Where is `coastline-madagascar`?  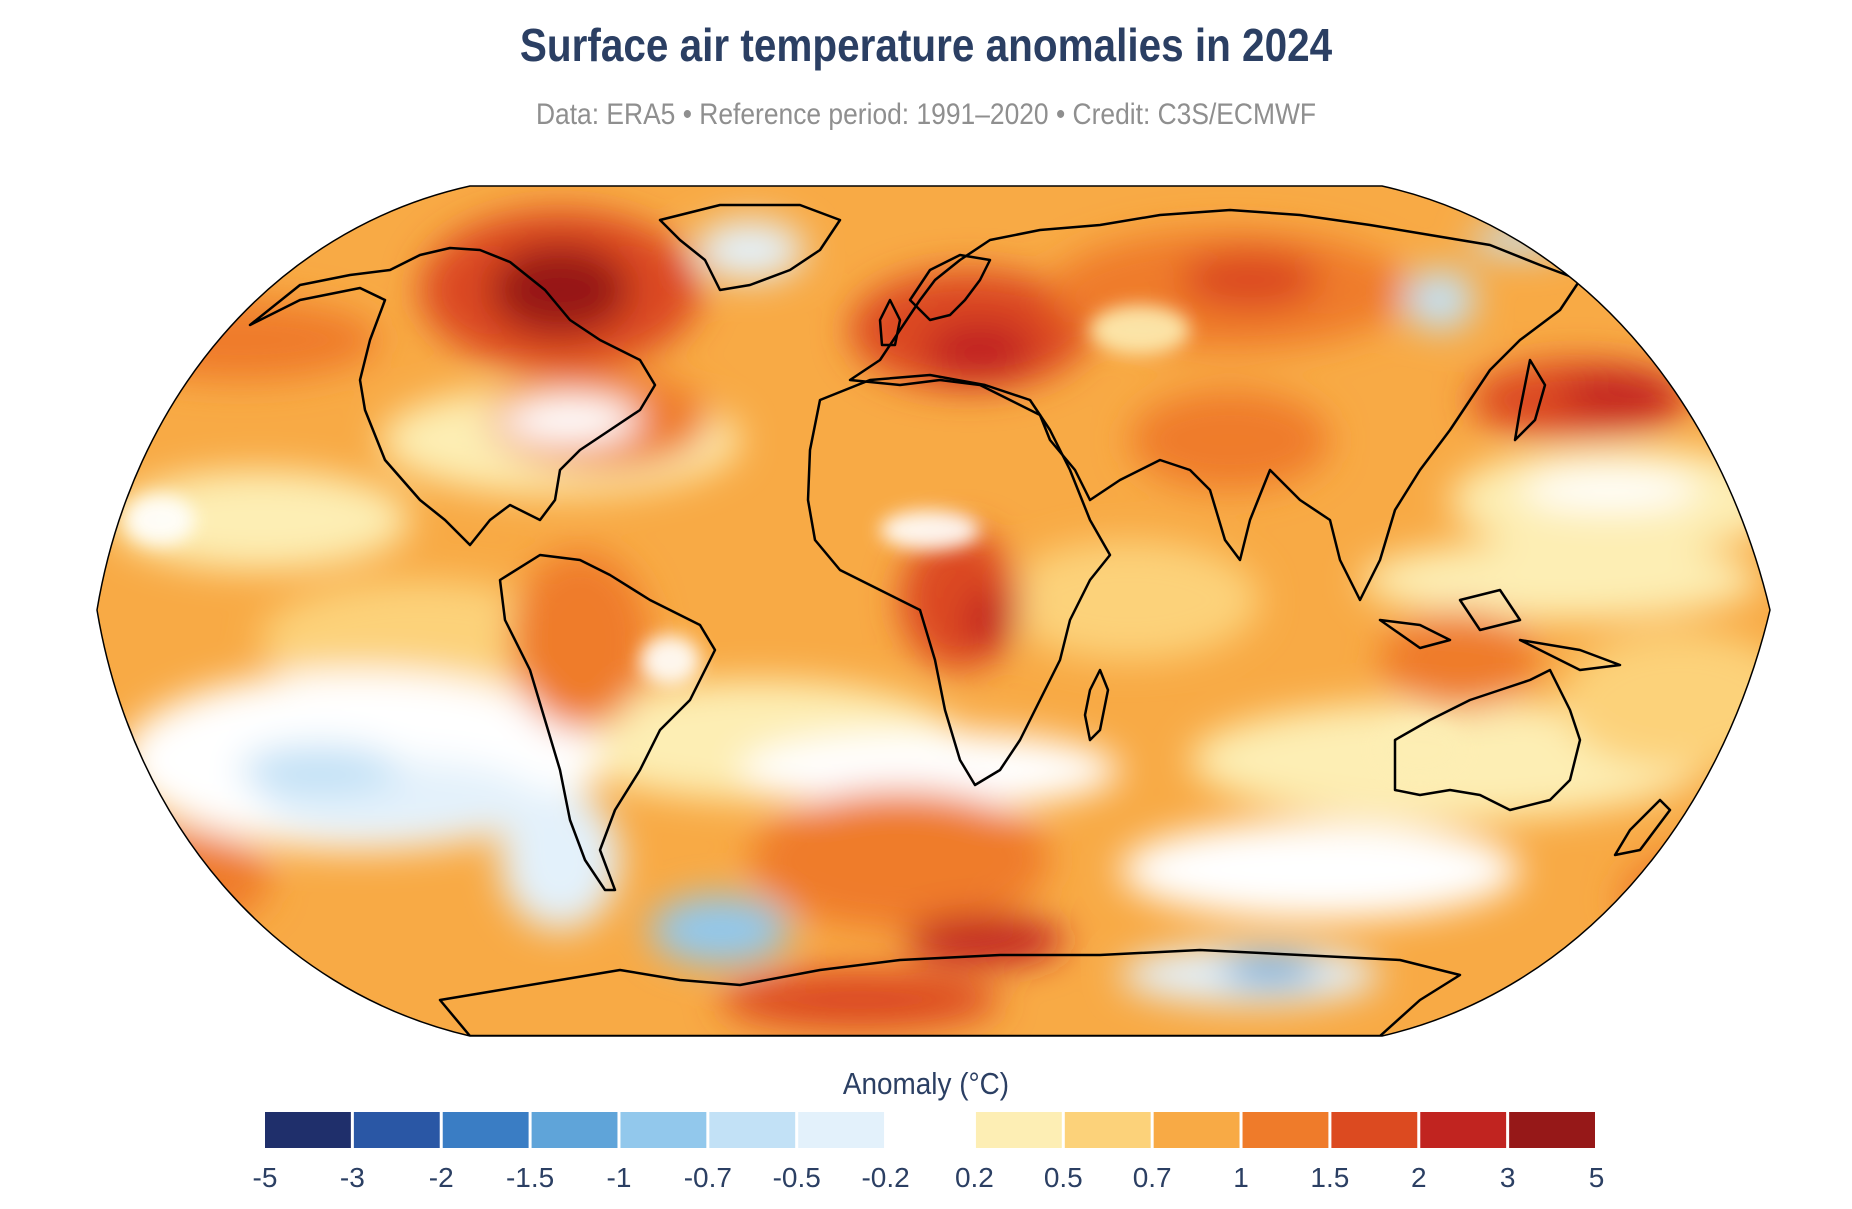
coastline-madagascar is located at coordinates (1096, 705).